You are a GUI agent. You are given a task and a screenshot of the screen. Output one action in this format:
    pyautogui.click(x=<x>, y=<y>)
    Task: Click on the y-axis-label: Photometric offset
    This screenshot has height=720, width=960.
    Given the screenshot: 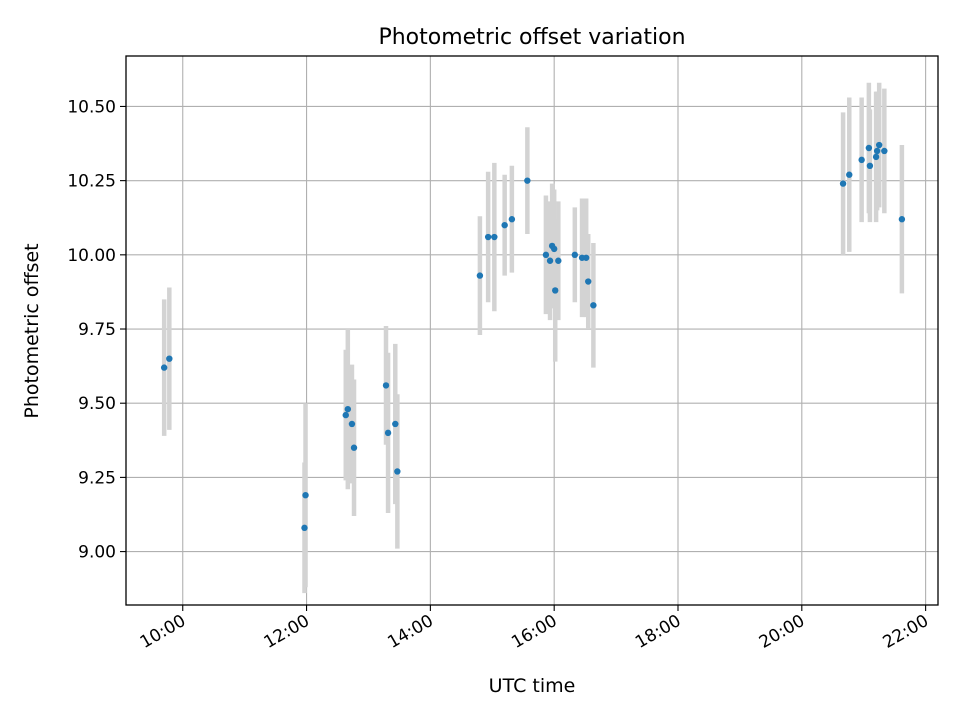 What is the action you would take?
    pyautogui.click(x=32, y=330)
    